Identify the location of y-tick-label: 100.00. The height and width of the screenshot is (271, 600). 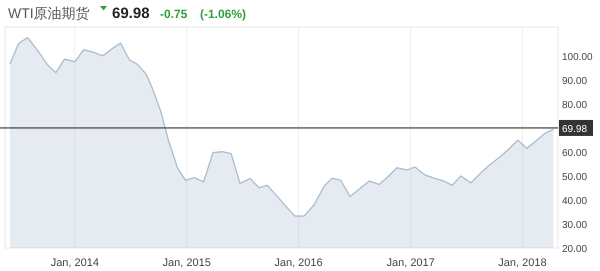
(578, 57).